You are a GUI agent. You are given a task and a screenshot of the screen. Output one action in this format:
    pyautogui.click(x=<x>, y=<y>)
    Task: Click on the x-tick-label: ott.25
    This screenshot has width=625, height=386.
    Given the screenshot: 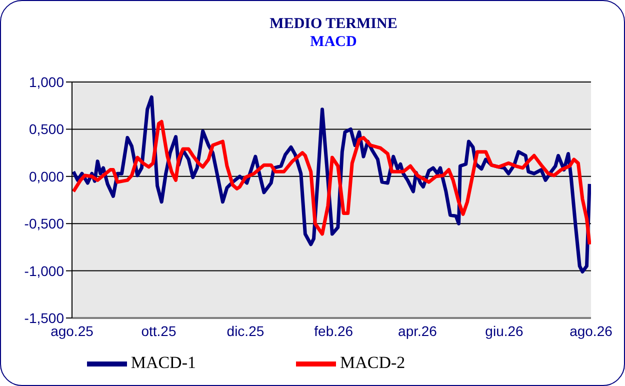 What is the action you would take?
    pyautogui.click(x=158, y=330)
    